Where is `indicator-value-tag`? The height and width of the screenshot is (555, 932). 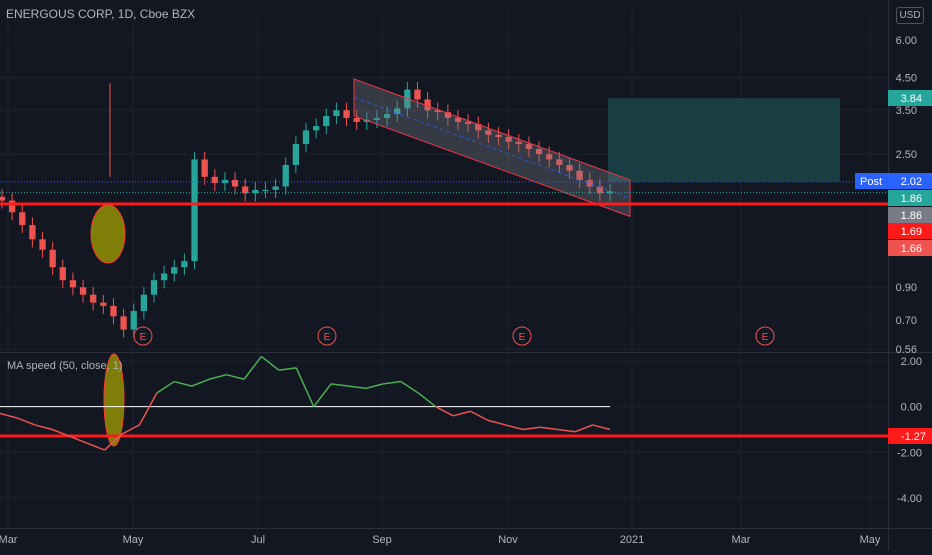
indicator-value-tag is located at coordinates (910, 436).